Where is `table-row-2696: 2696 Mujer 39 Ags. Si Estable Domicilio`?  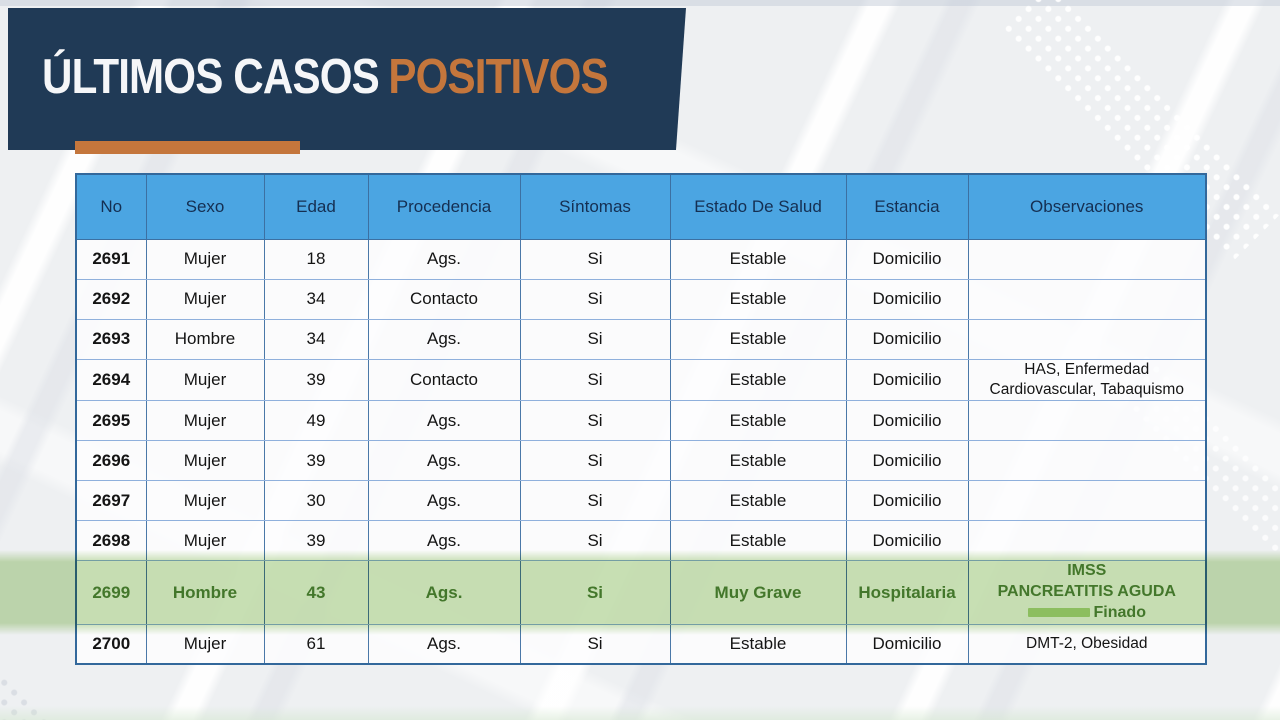 table-row-2696: 2696 Mujer 39 Ags. Si Estable Domicilio is located at coordinates (641, 461).